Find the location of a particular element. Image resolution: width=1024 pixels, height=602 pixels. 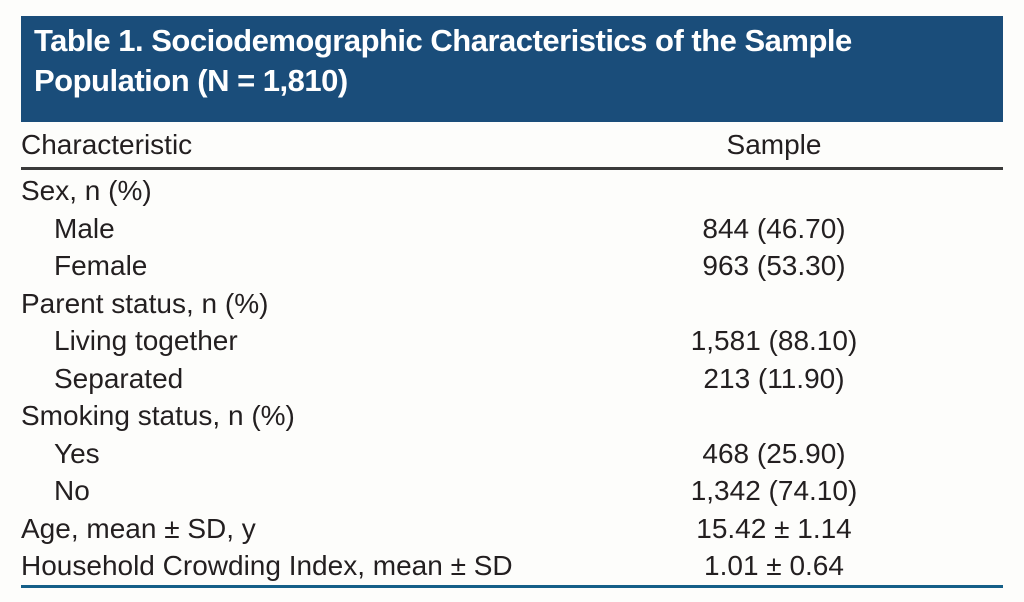

table-row: Parent status, n (%) is located at coordinates (512, 304).